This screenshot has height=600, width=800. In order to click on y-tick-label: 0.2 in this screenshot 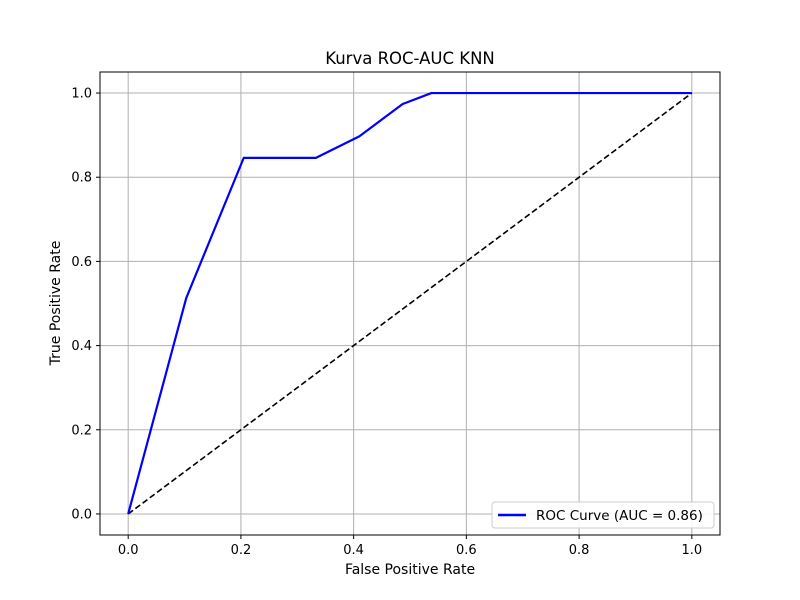, I will do `click(81, 430)`.